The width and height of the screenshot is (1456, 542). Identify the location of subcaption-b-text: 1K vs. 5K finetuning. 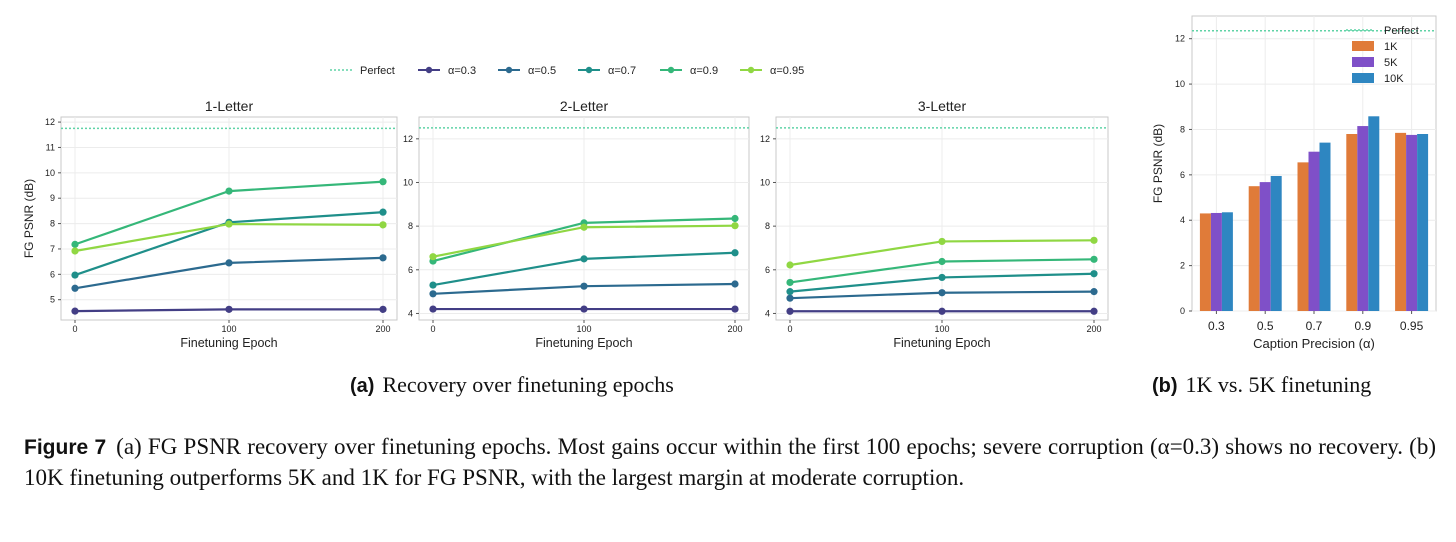
(1278, 384).